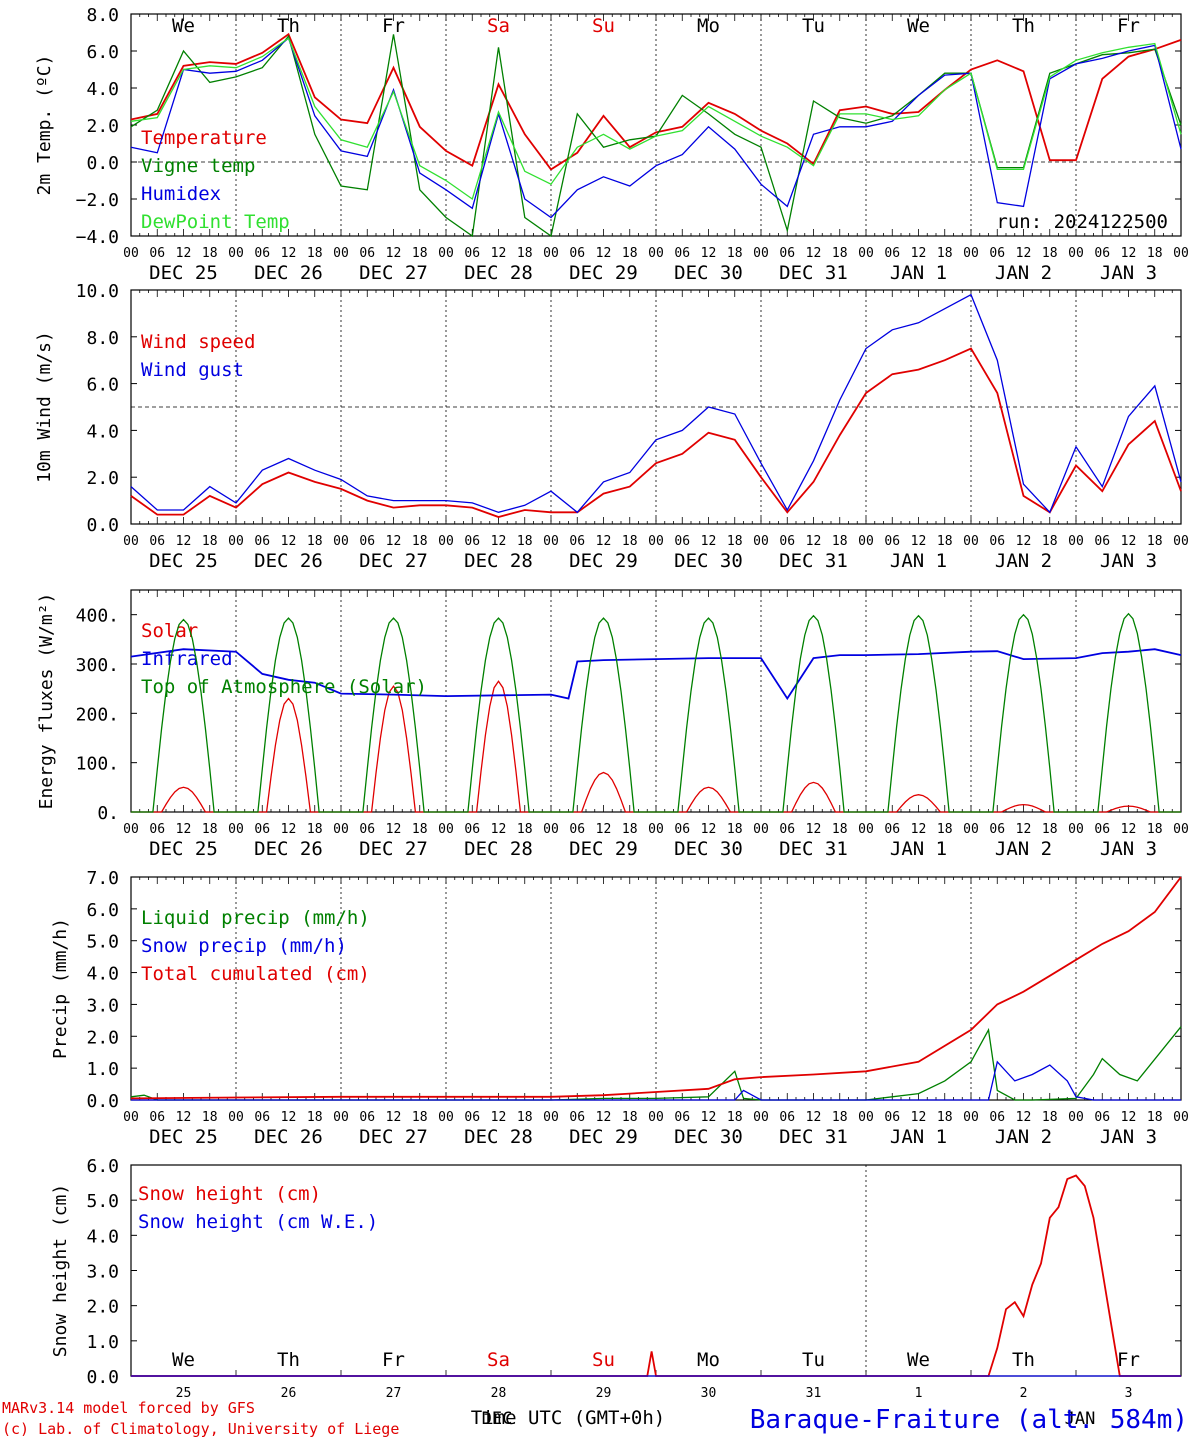 This screenshot has height=1440, width=1194. Describe the element at coordinates (184, 1393) in the screenshot. I see `x-day-number: 25` at that location.